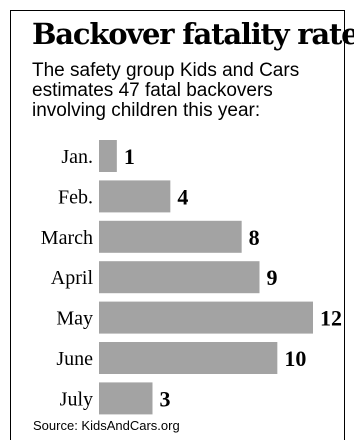 The image size is (354, 441). I want to click on category-label: May, so click(74, 319).